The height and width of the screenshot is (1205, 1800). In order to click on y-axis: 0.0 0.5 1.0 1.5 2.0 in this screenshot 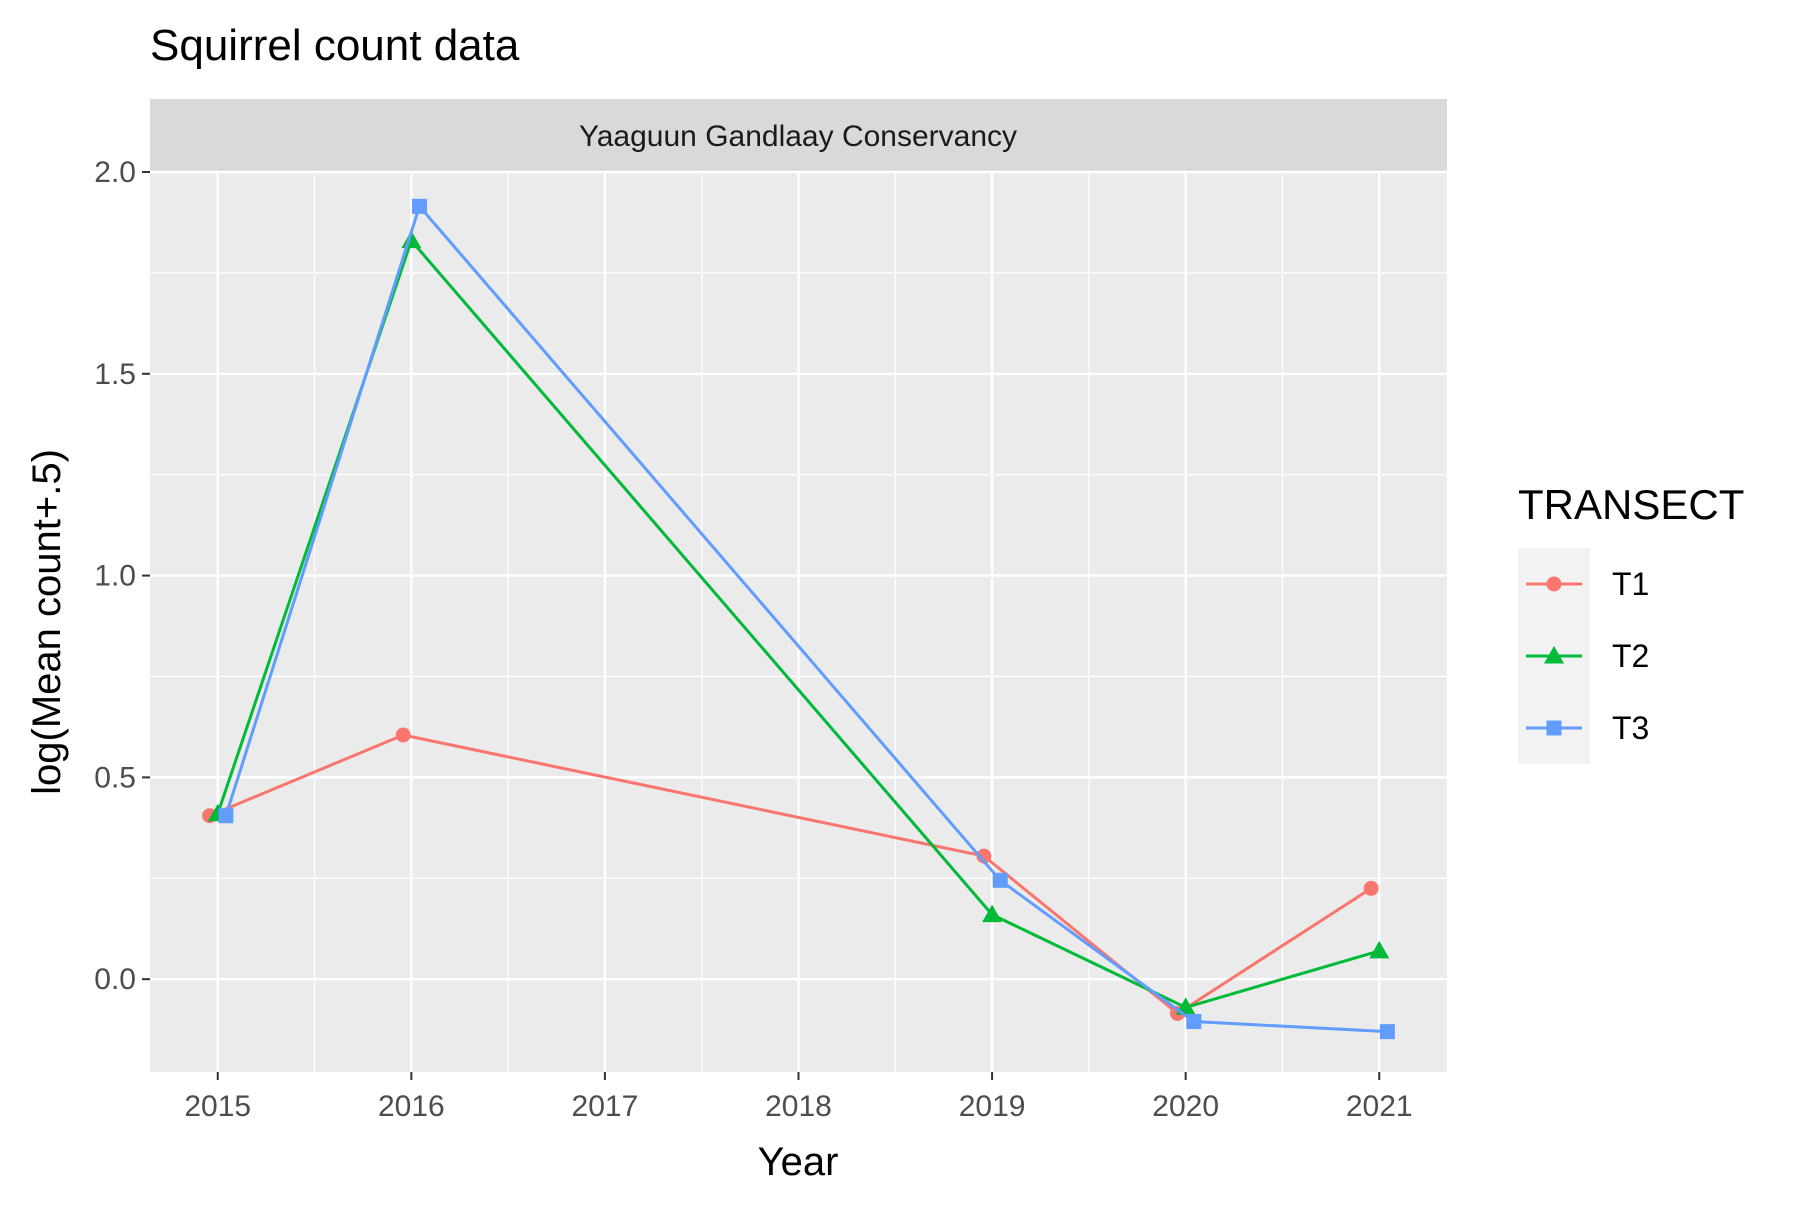, I will do `click(122, 576)`.